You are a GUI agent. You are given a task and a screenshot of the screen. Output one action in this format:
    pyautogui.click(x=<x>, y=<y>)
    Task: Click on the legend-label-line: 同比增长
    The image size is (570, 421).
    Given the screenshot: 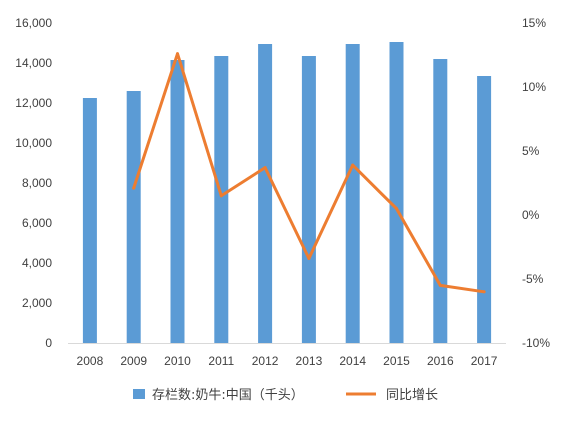 What is the action you would take?
    pyautogui.click(x=412, y=395)
    